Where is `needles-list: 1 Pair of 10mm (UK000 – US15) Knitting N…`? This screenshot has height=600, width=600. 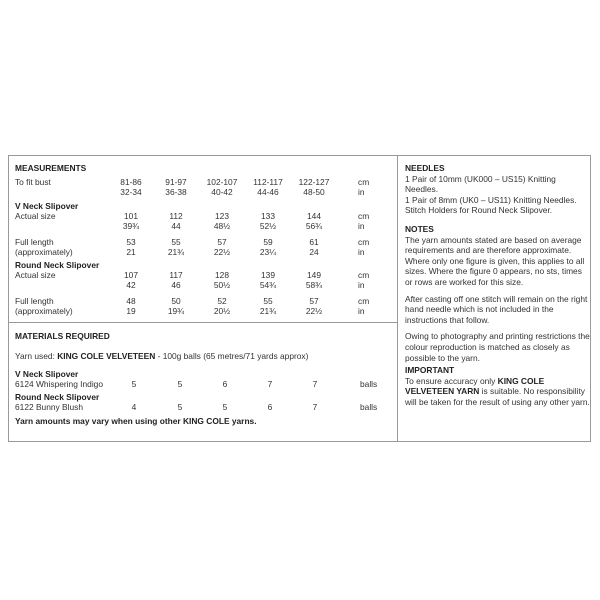
needles-list: 1 Pair of 10mm (UK000 – US15) Knitting N… is located at coordinates (497, 195).